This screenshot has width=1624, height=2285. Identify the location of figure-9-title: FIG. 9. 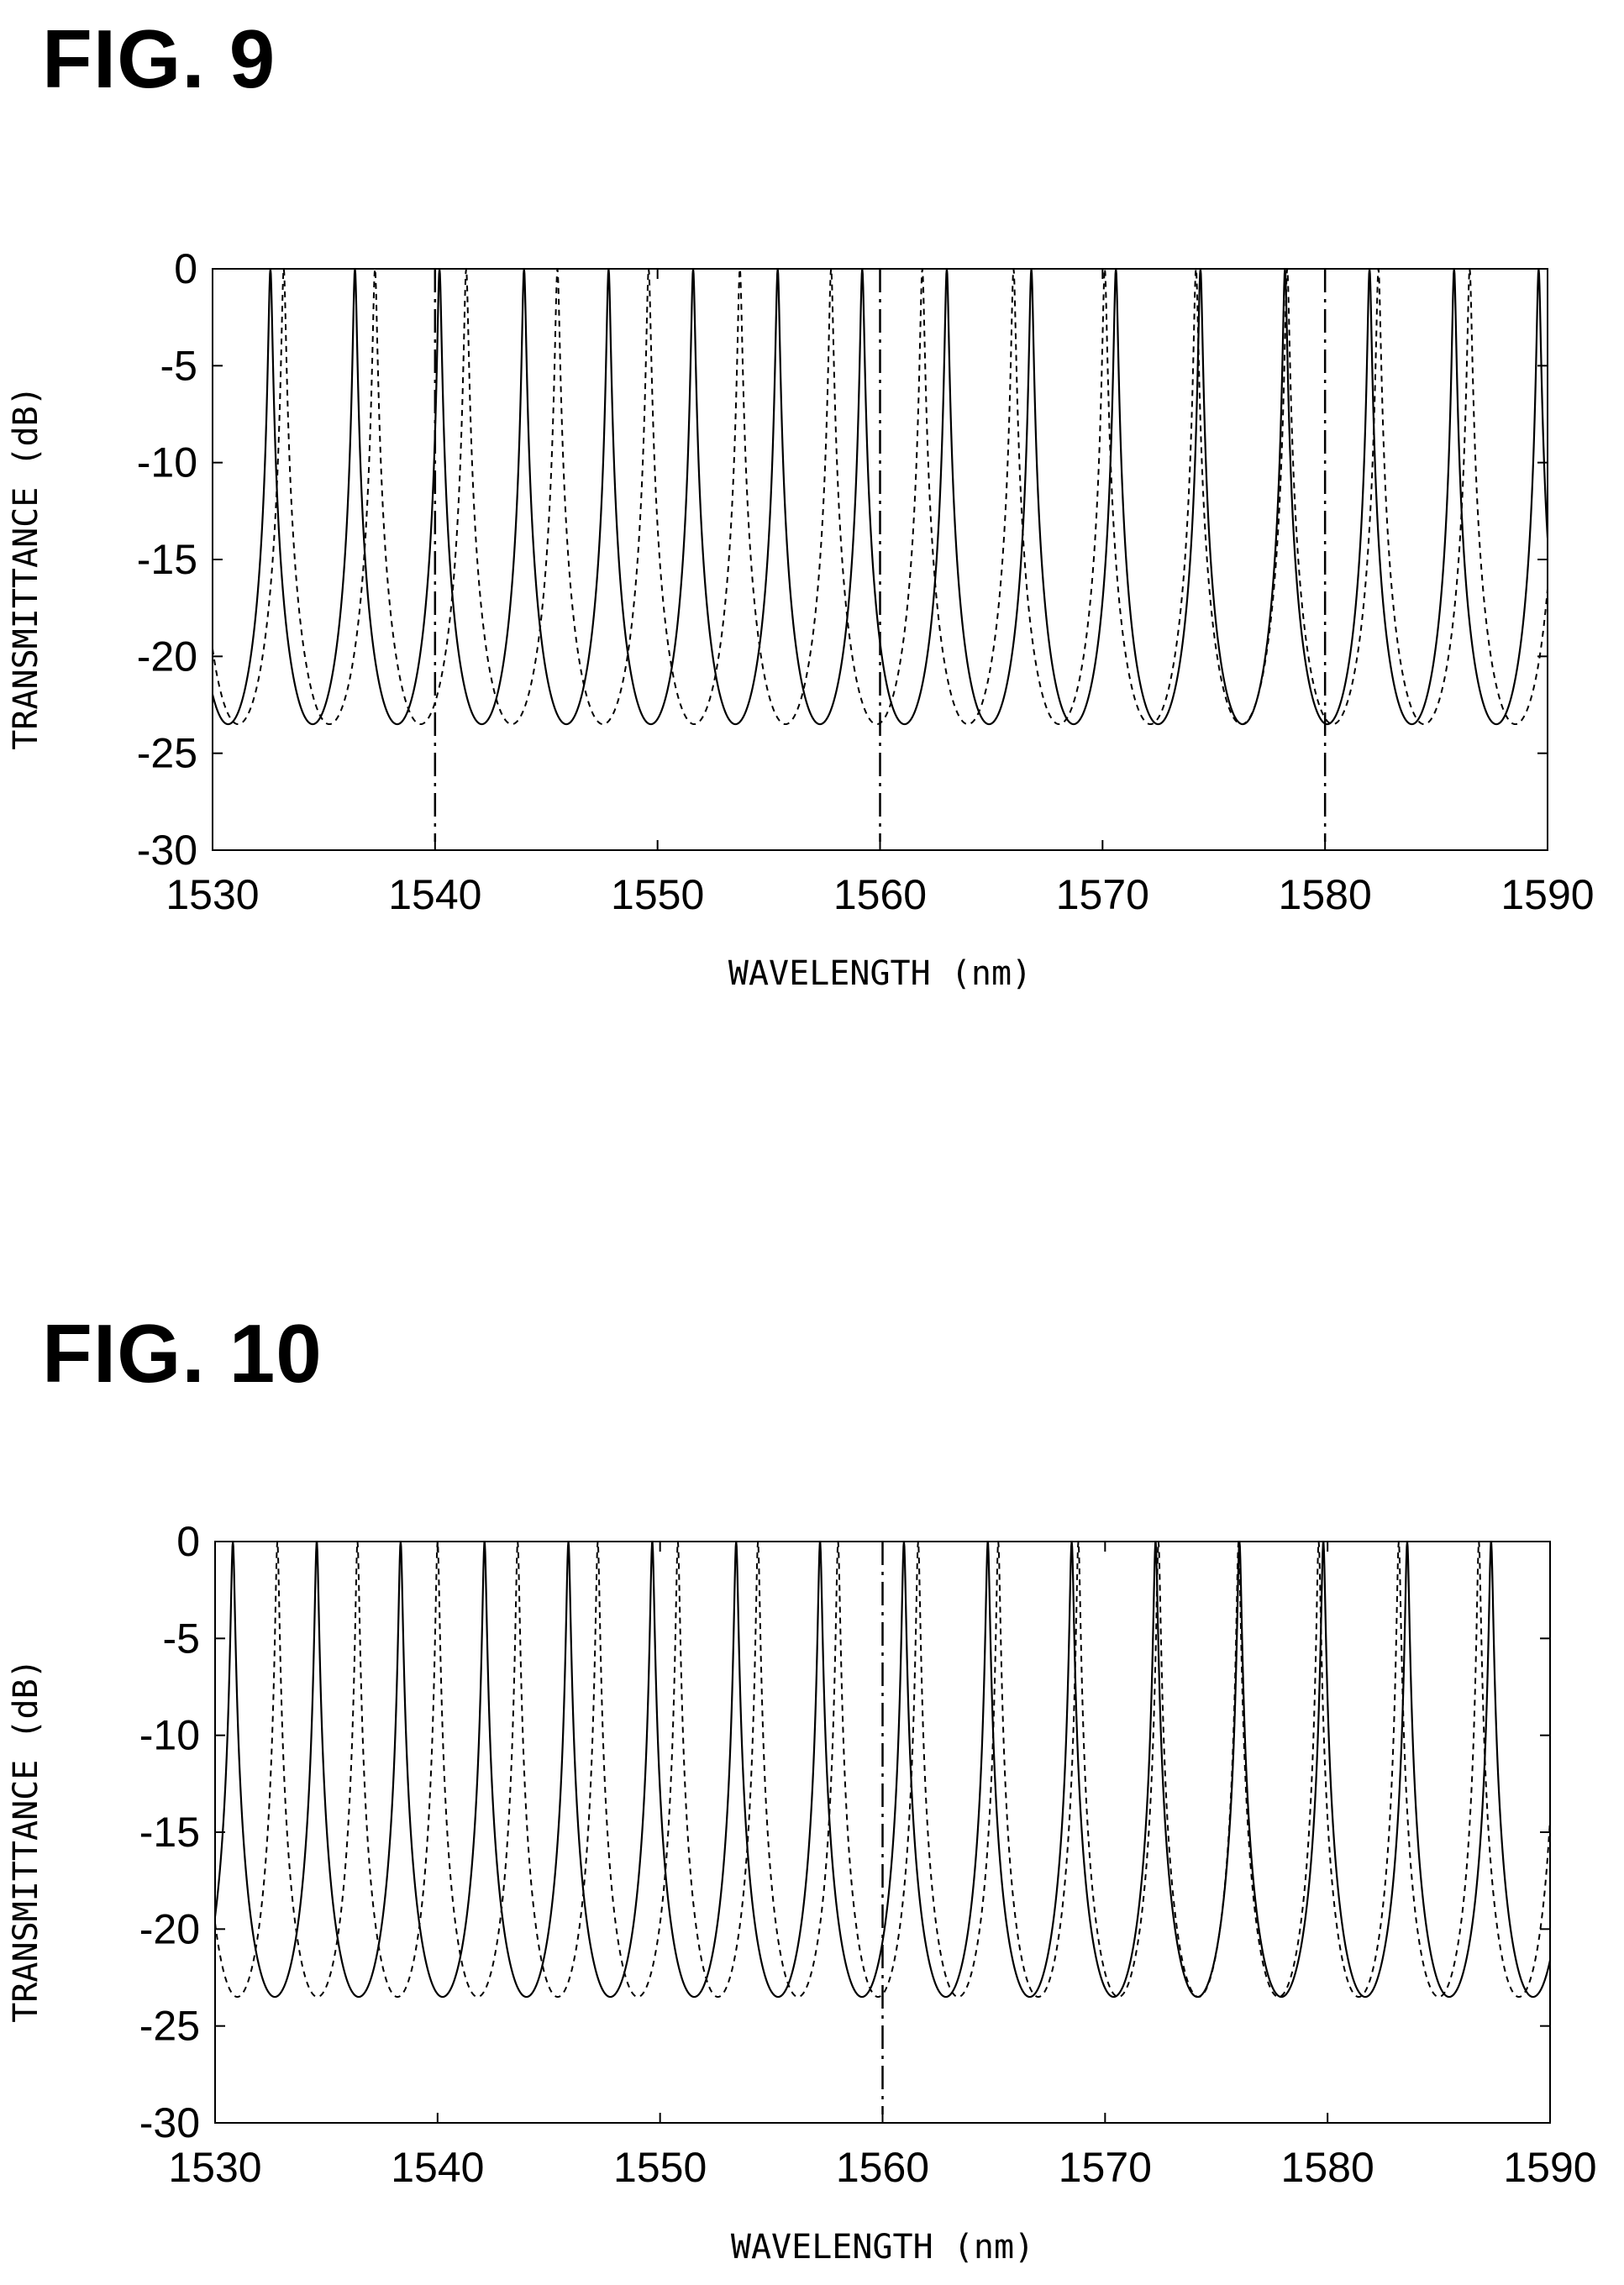
(159, 59).